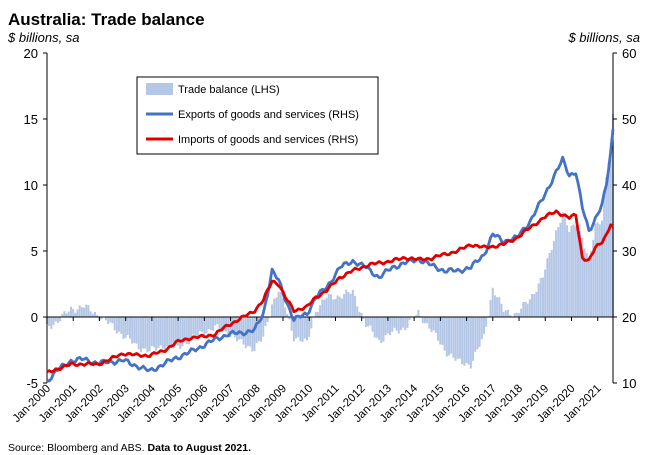 This screenshot has width=650, height=455. Describe the element at coordinates (629, 383) in the screenshot. I see `right-tick-label: 10` at that location.